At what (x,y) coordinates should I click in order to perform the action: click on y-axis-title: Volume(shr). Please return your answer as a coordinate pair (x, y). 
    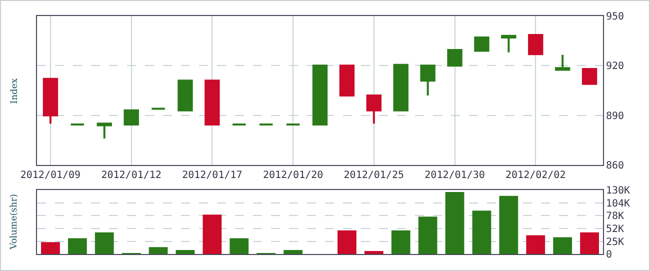
    Looking at the image, I should click on (14, 222).